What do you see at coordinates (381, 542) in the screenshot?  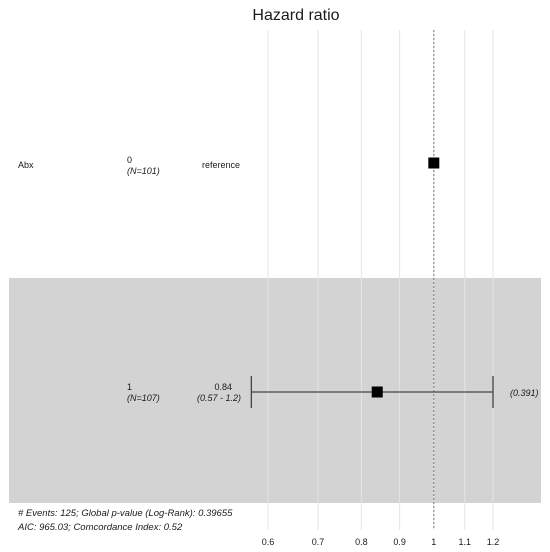 I see `x-axis-ticks: 0.6 0.7 0.8 0.9 1 1.1 1.2` at bounding box center [381, 542].